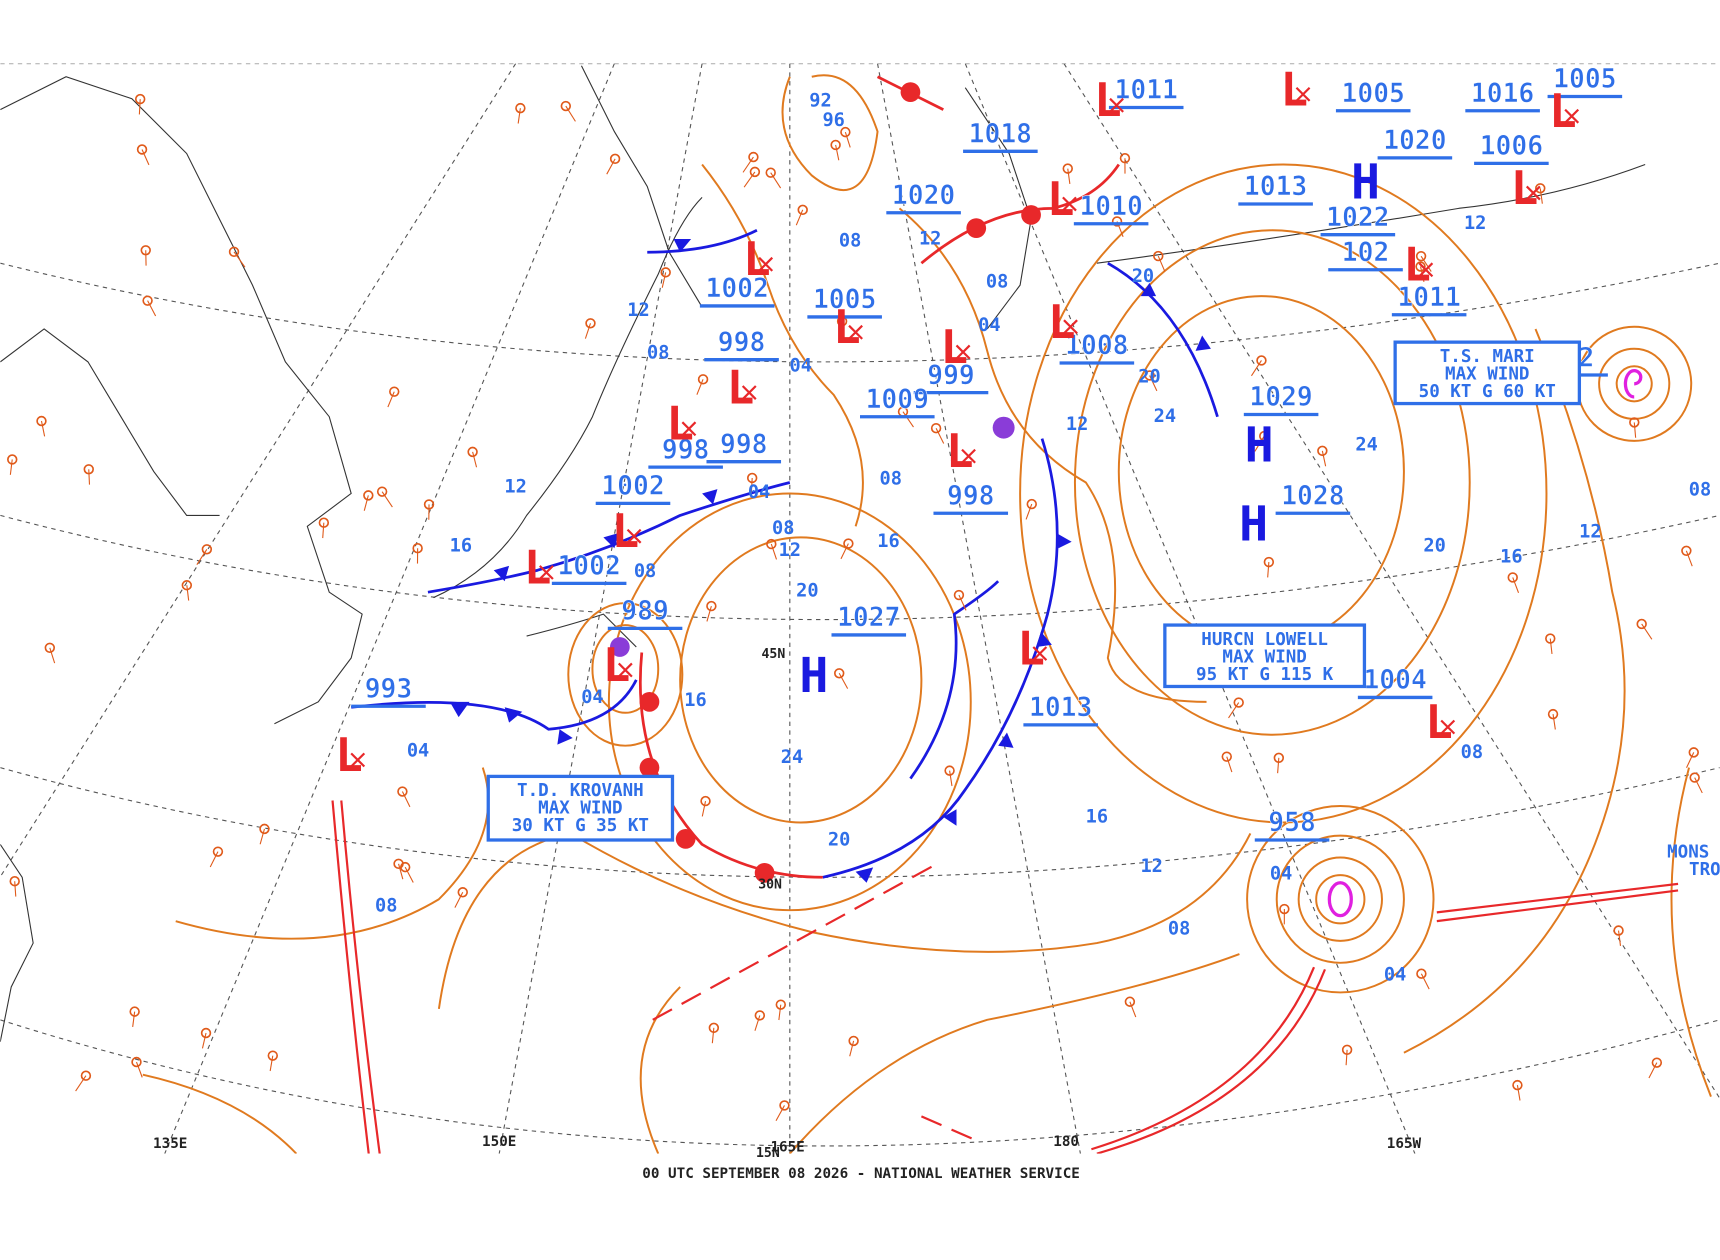 Image resolution: width=1720 pixels, height=1260 pixels. I want to click on longitude-label: 135E, so click(170, 1144).